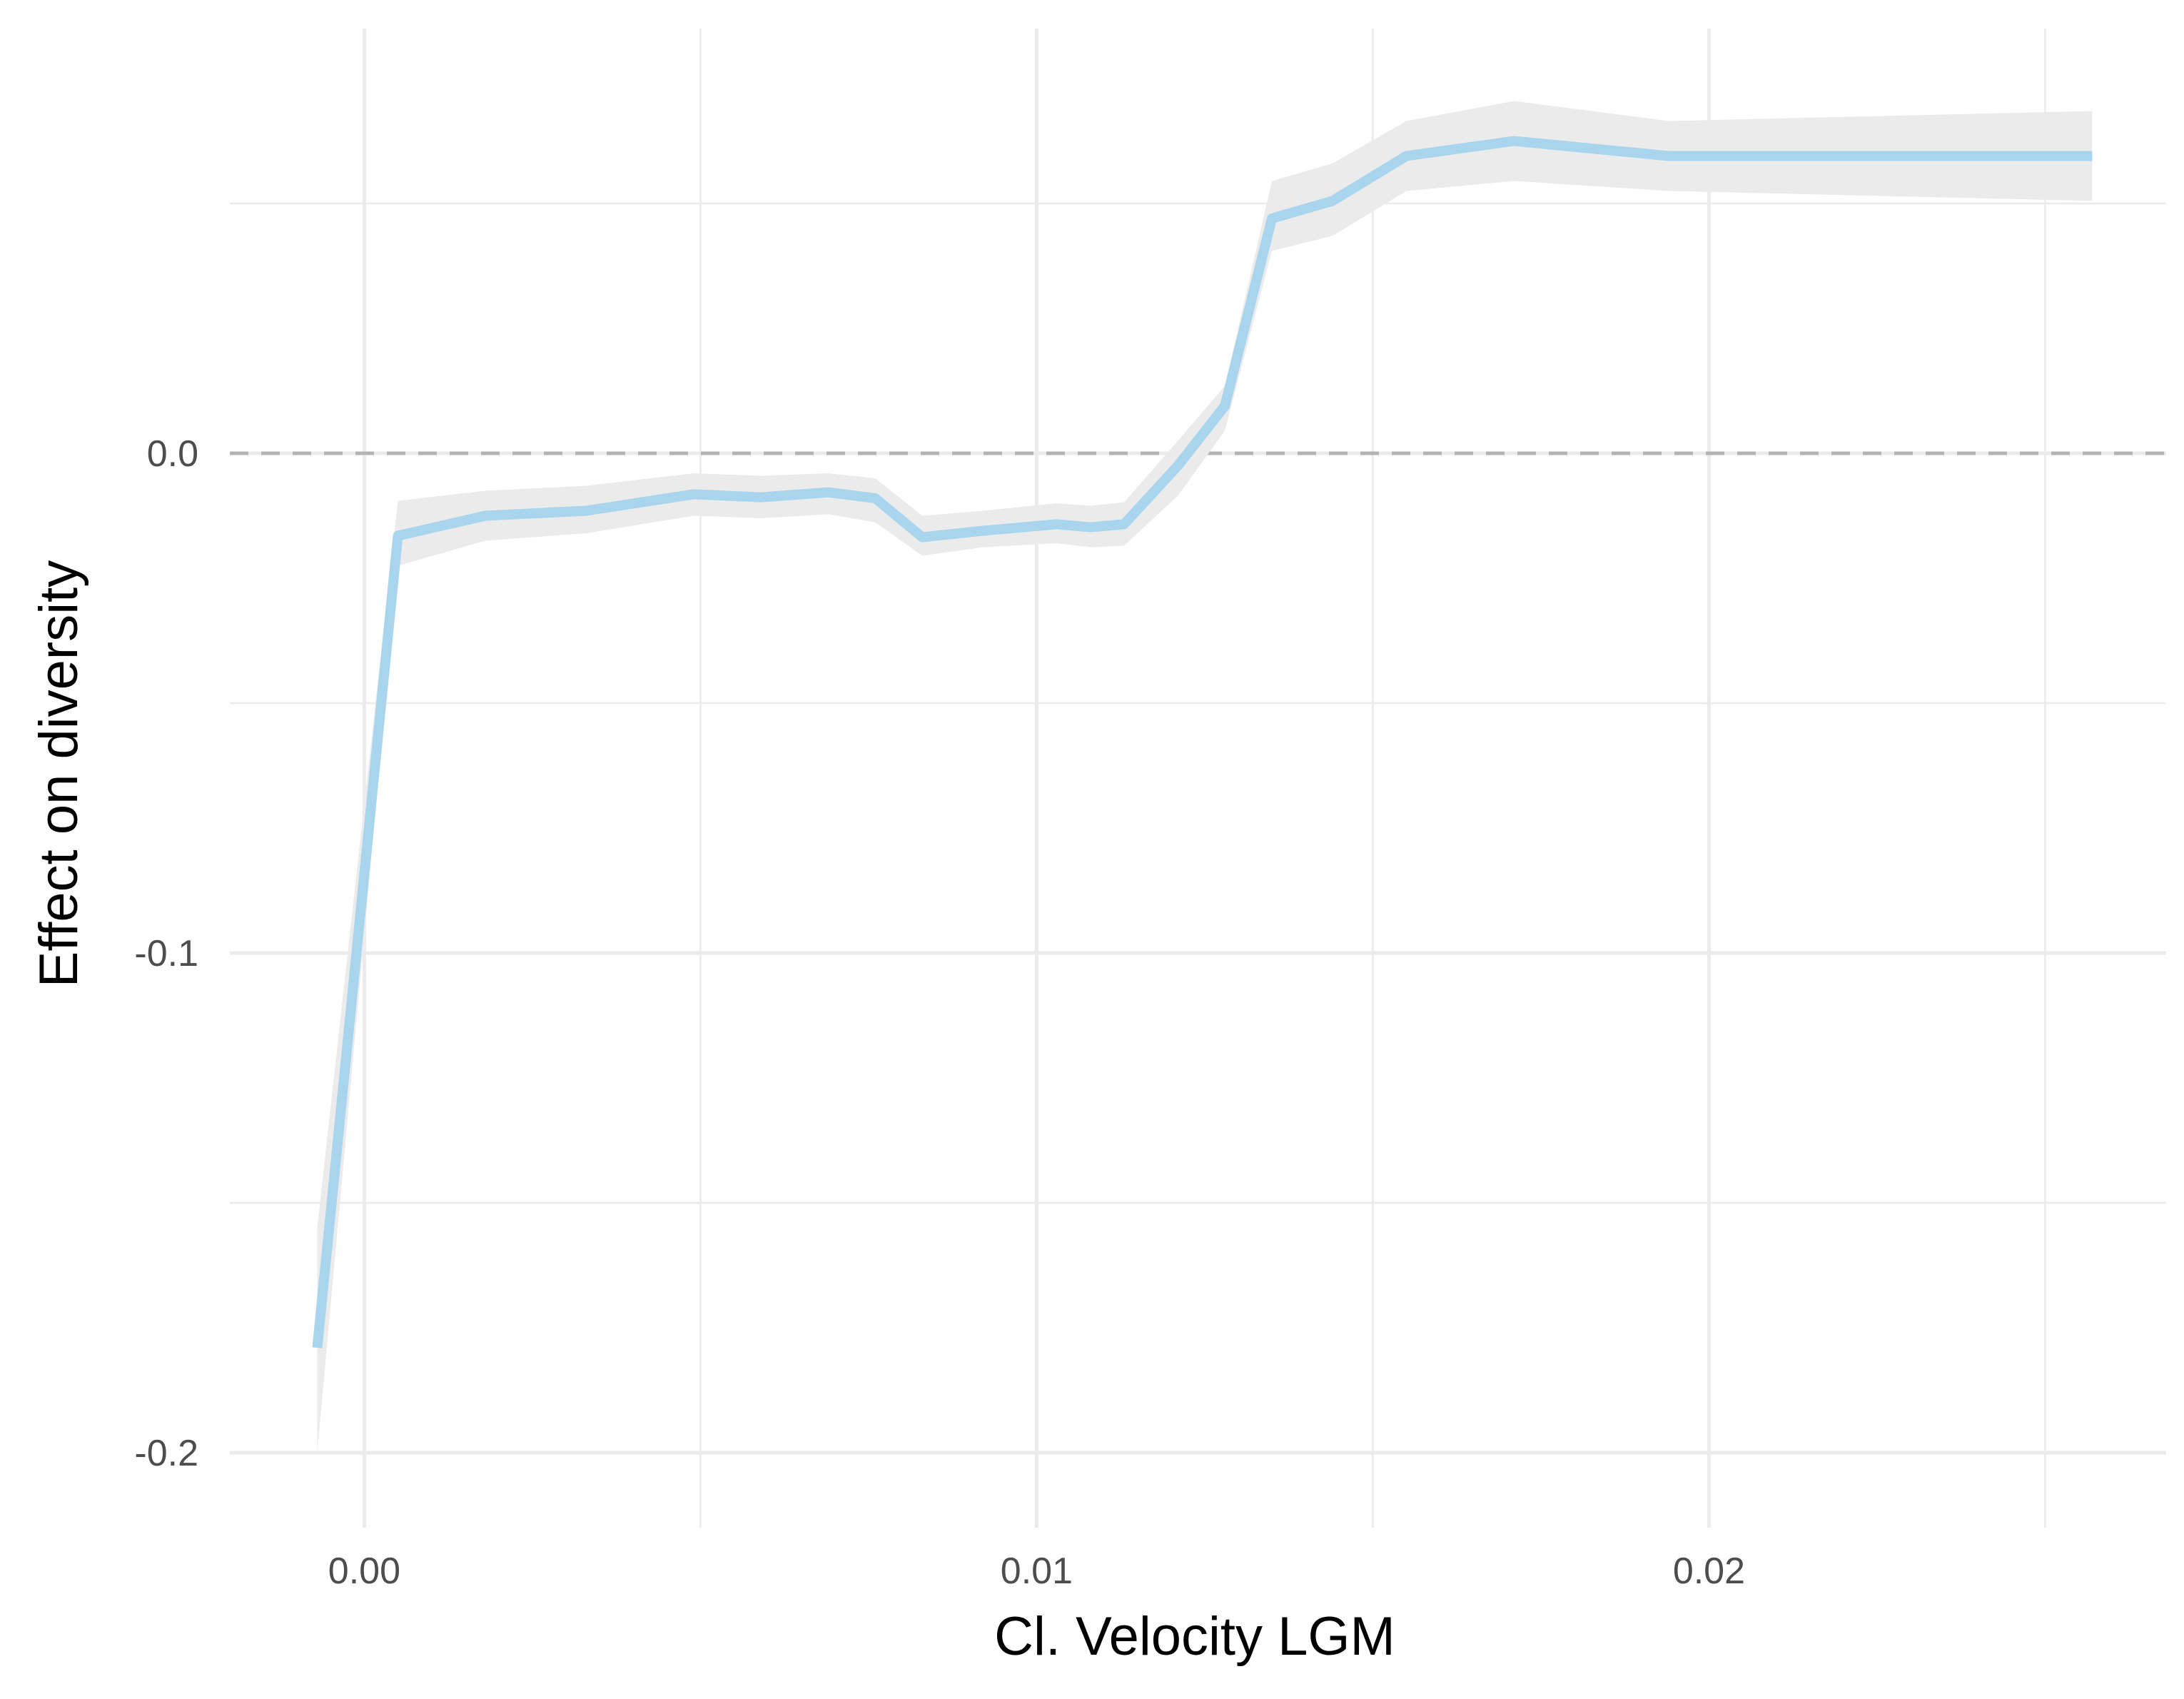 This screenshot has width=2184, height=1699. I want to click on y-tick-label: 0.0, so click(172, 454).